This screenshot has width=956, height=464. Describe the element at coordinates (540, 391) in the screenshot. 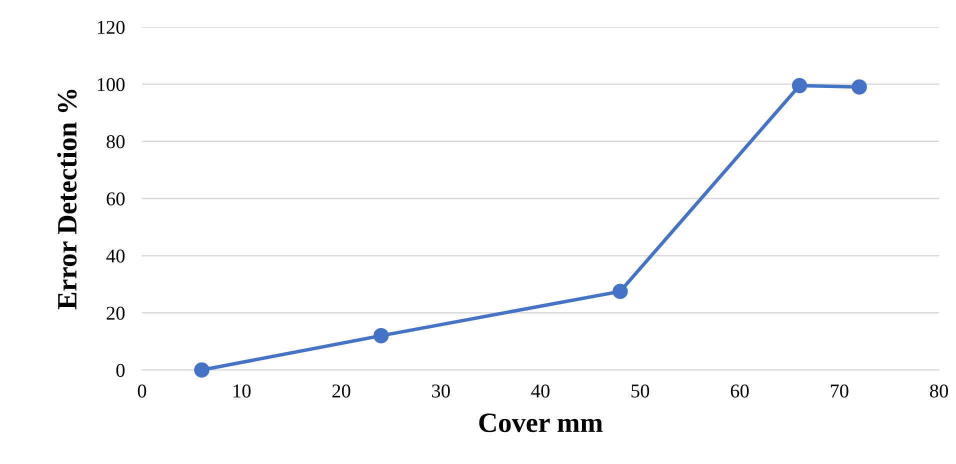

I see `x-tick-label: 40` at that location.